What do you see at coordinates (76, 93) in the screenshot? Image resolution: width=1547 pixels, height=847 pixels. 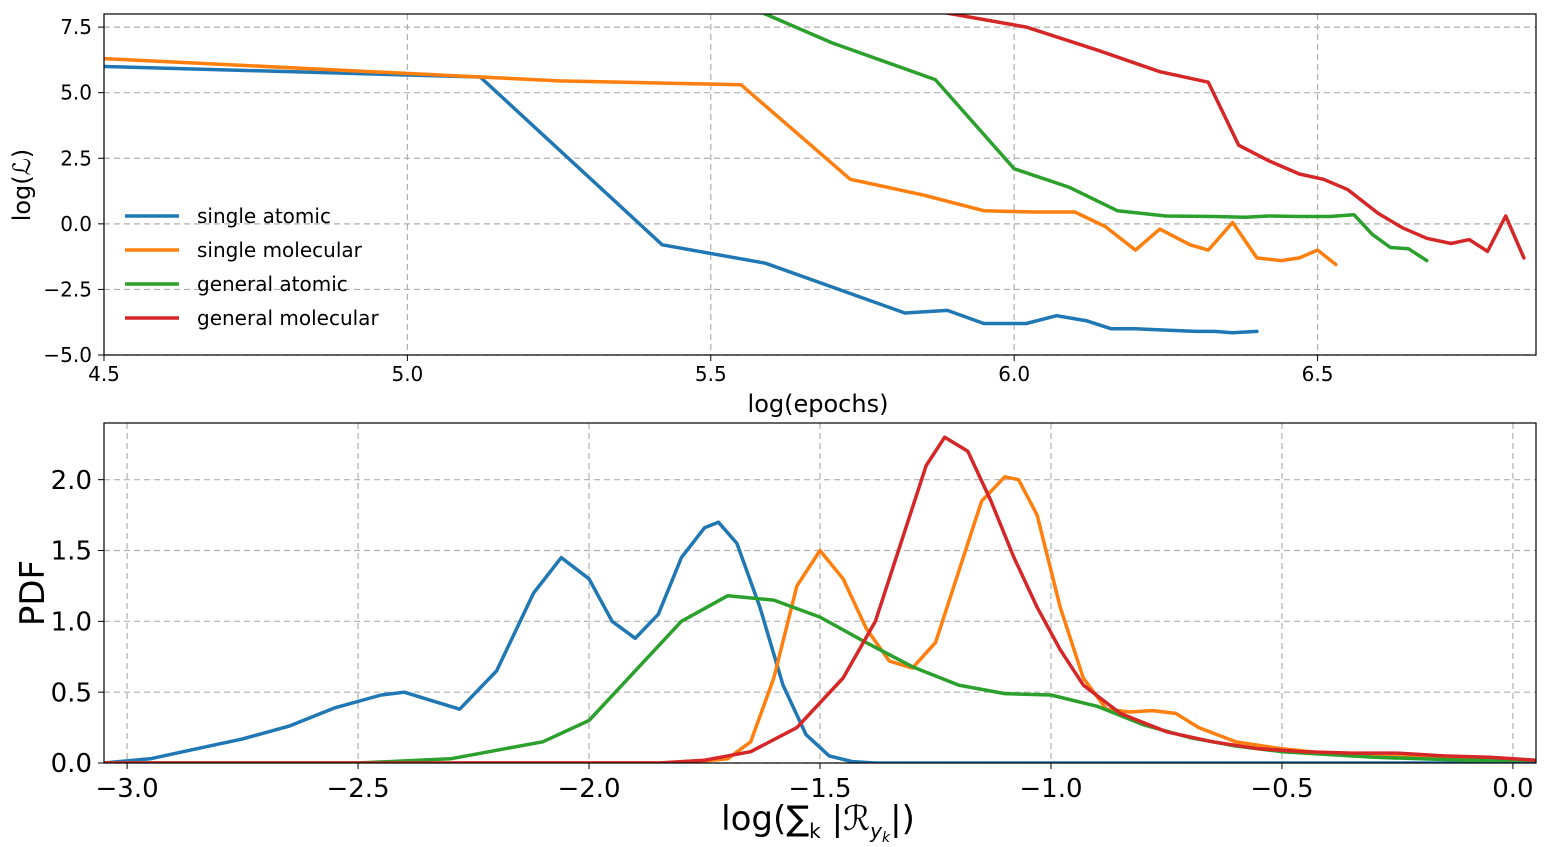 I see `y-tick-label: 5.0` at bounding box center [76, 93].